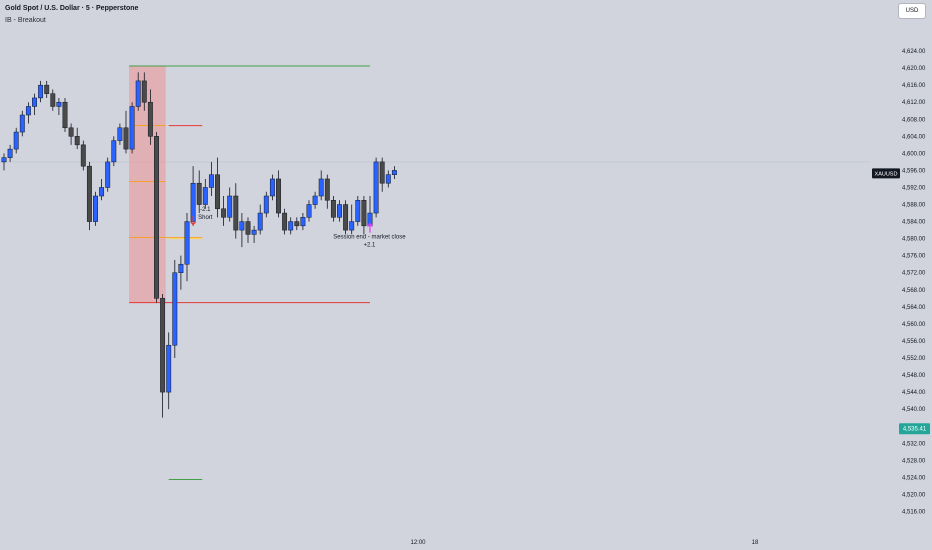  What do you see at coordinates (886, 174) in the screenshot?
I see `symbol-tag-label: XAUUSD` at bounding box center [886, 174].